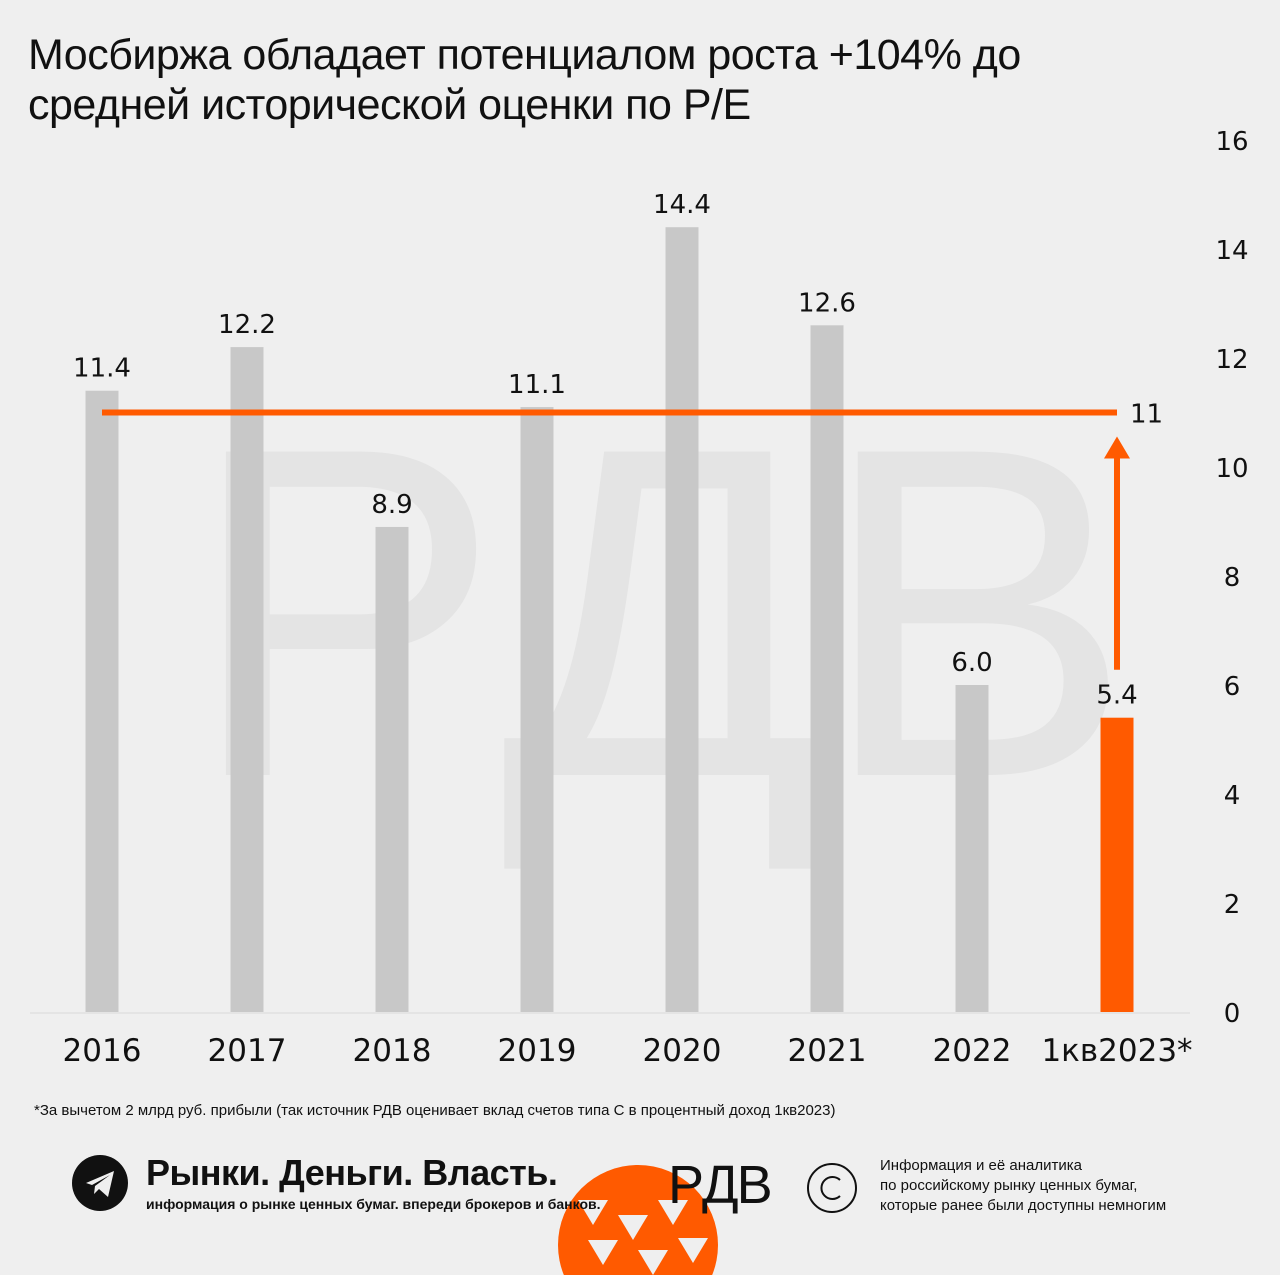 This screenshot has width=1280, height=1275. I want to click on bar-2020, so click(682, 619).